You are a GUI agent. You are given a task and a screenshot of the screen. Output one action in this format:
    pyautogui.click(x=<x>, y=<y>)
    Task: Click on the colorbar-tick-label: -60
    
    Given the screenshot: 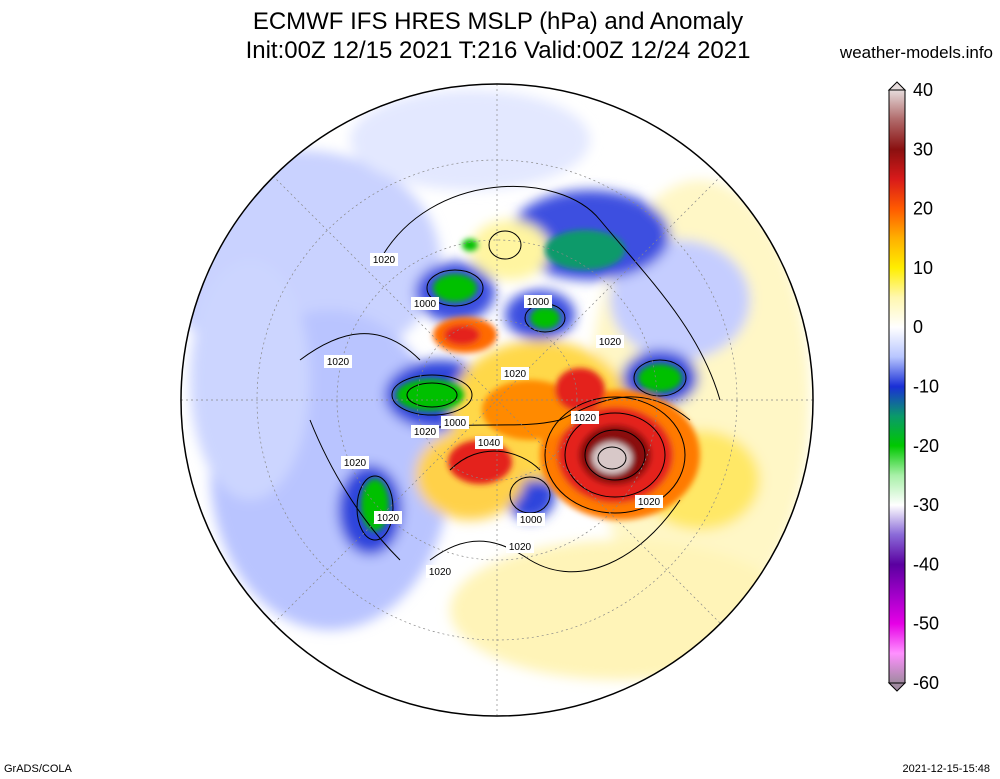 What is the action you would take?
    pyautogui.click(x=926, y=683)
    